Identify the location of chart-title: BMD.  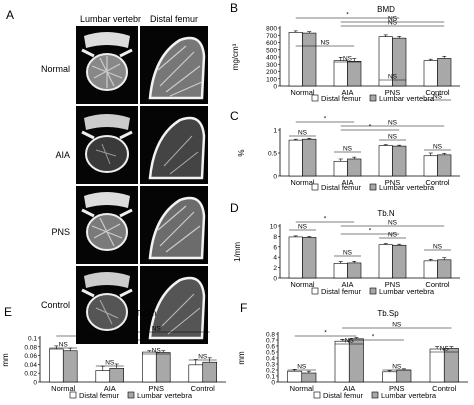
(386, 9).